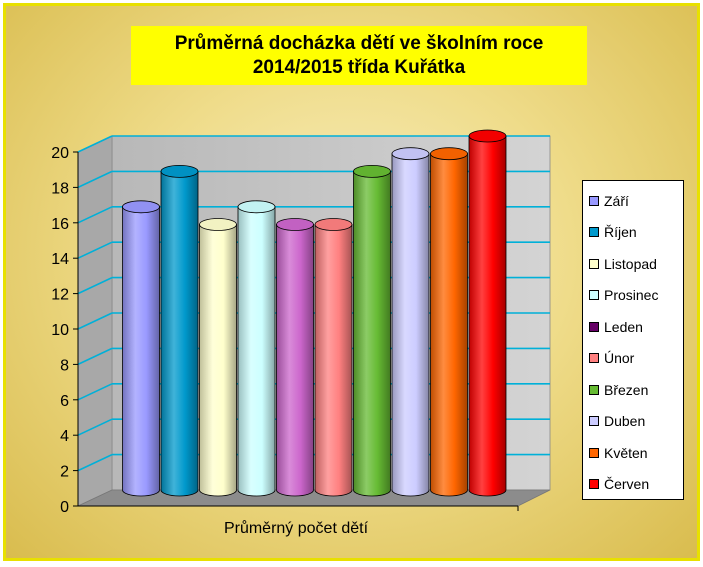  I want to click on y-tick-label: 10, so click(60, 330).